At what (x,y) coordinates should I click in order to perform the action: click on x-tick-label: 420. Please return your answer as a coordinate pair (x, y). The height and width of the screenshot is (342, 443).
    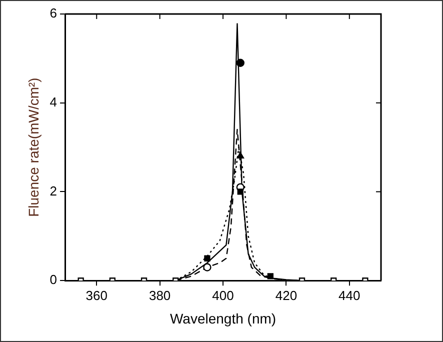
    Looking at the image, I should click on (286, 295).